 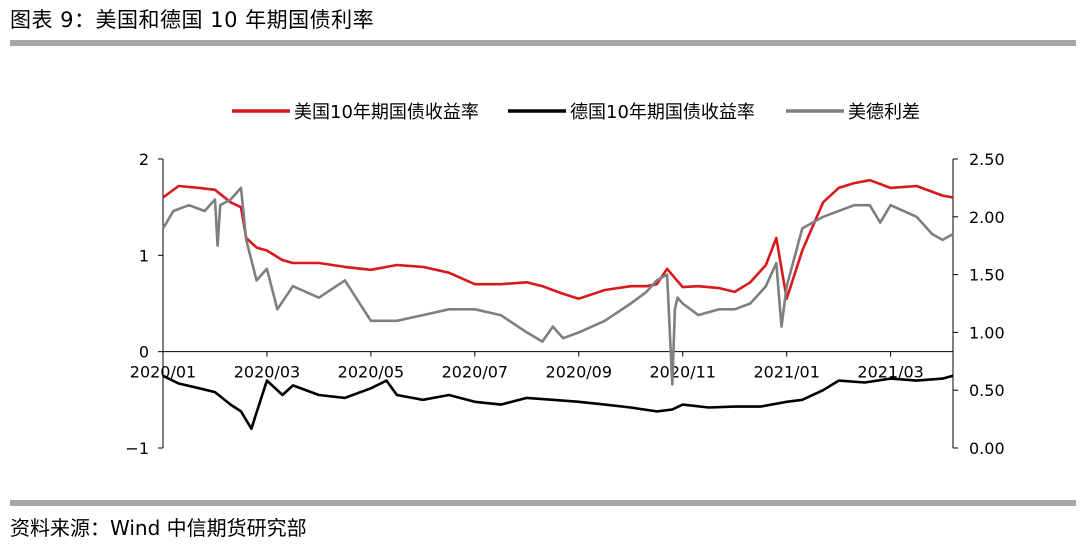 I want to click on figure-title: 图表 9：美国和德国 10 年期国债利率, so click(x=192, y=20).